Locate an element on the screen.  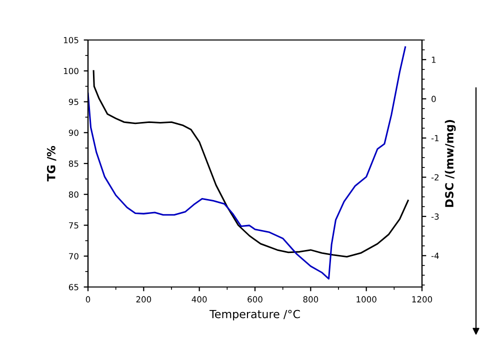
x-tick-label: 1200 is located at coordinates (422, 299).